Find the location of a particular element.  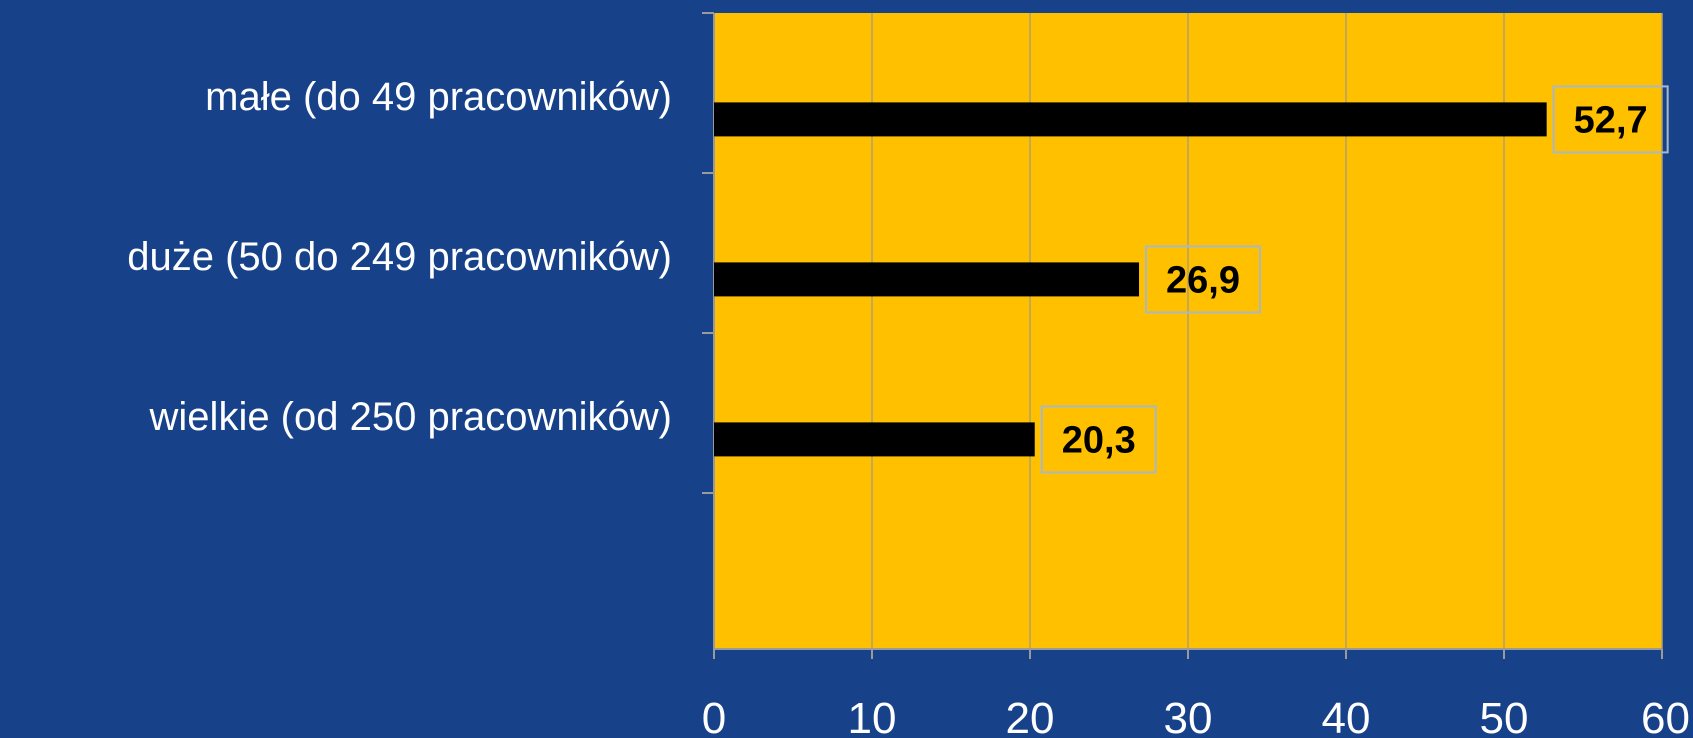

data-label: 20,3 is located at coordinates (1099, 440).